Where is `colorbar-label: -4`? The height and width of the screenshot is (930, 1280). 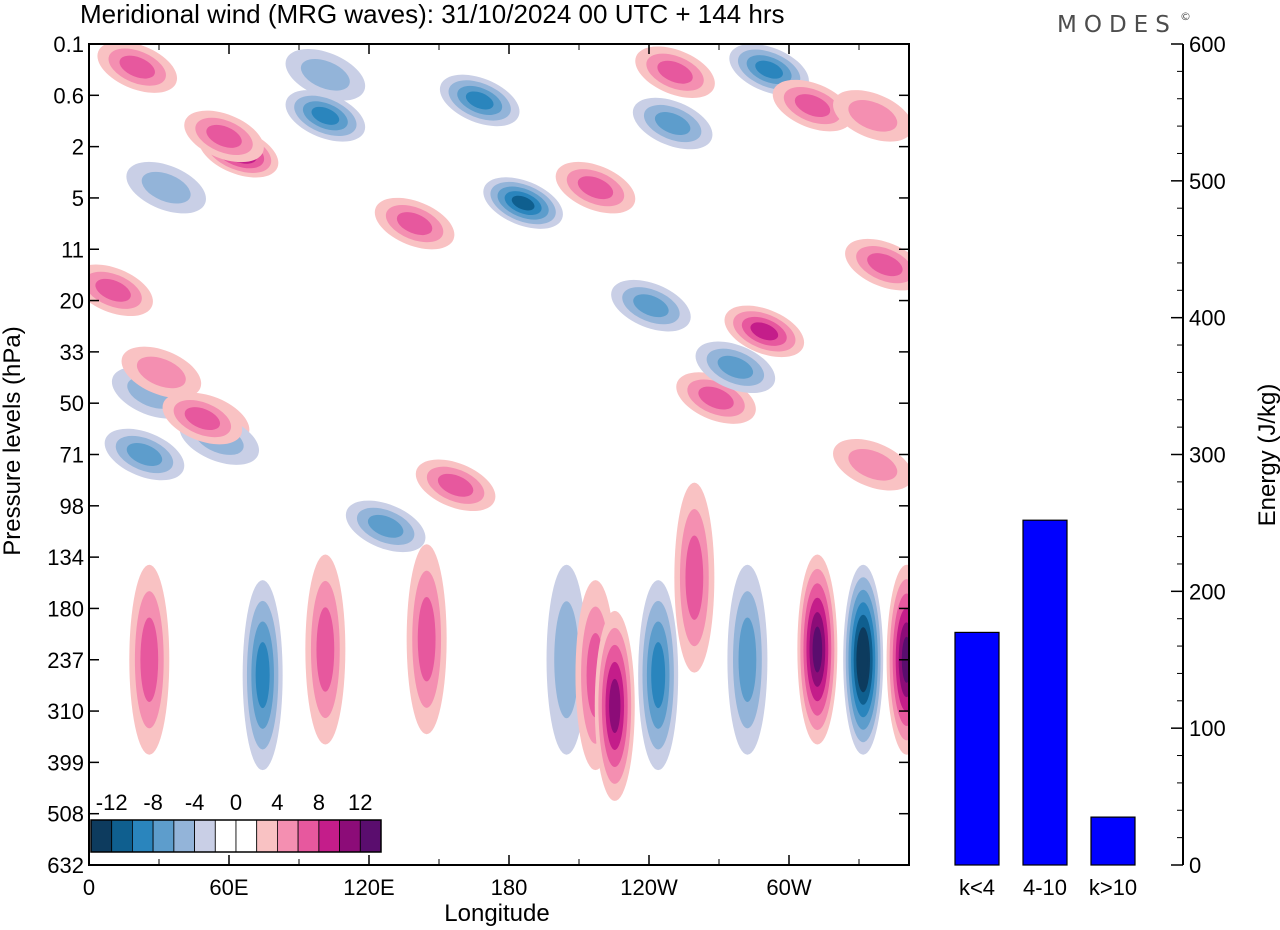
colorbar-label: -4 is located at coordinates (195, 802).